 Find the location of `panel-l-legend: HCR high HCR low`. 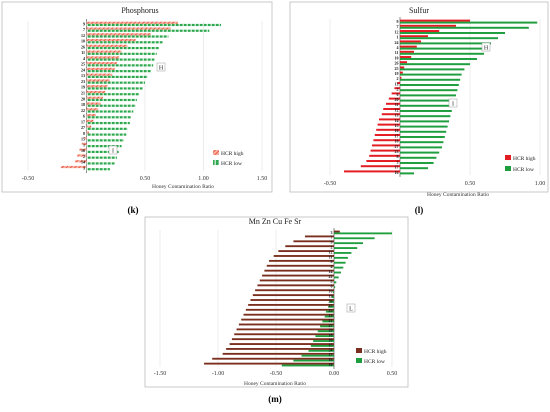

panel-l-legend: HCR high HCR low is located at coordinates (520, 164).